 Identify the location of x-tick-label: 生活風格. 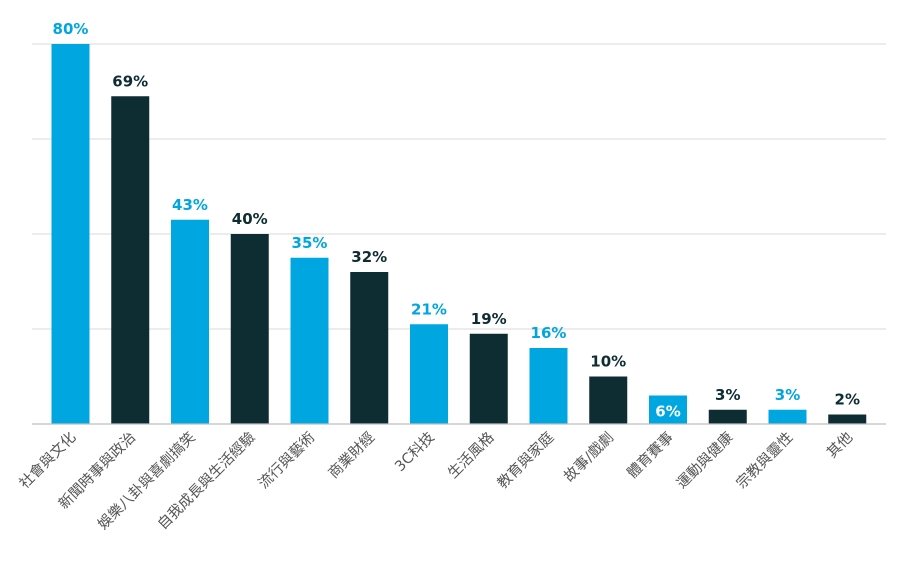
(471, 454).